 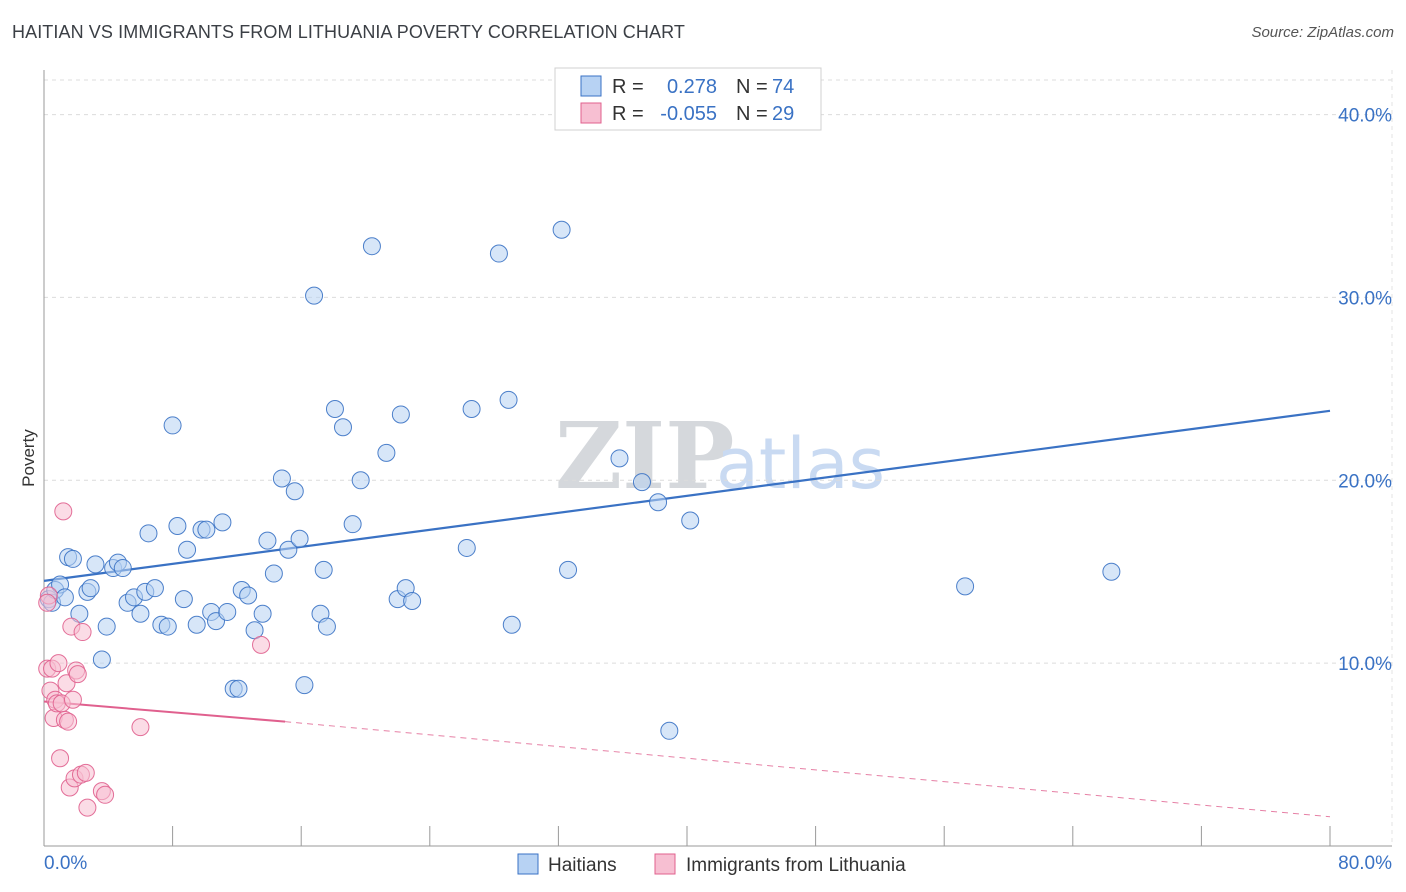 I want to click on x-tick-label-max: 80.0%, so click(x=1365, y=863).